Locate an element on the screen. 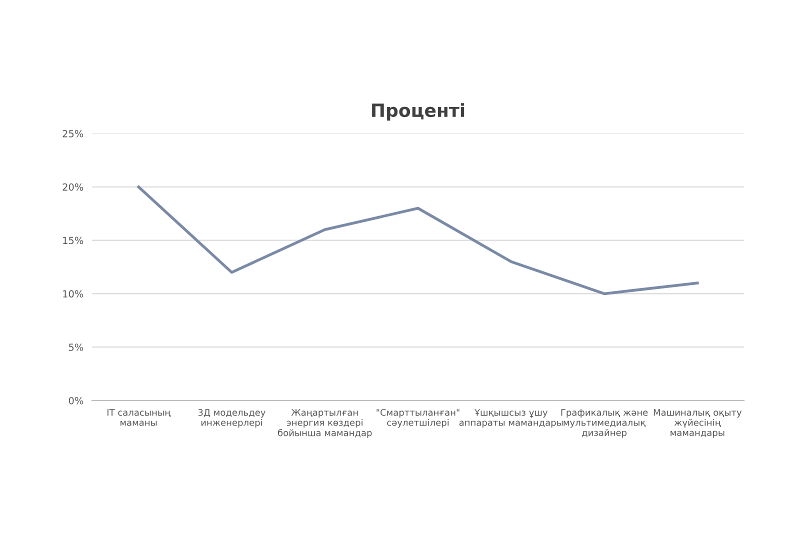 The width and height of the screenshot is (800, 534). x-tick-label: IT саласының маманы is located at coordinates (138, 417).